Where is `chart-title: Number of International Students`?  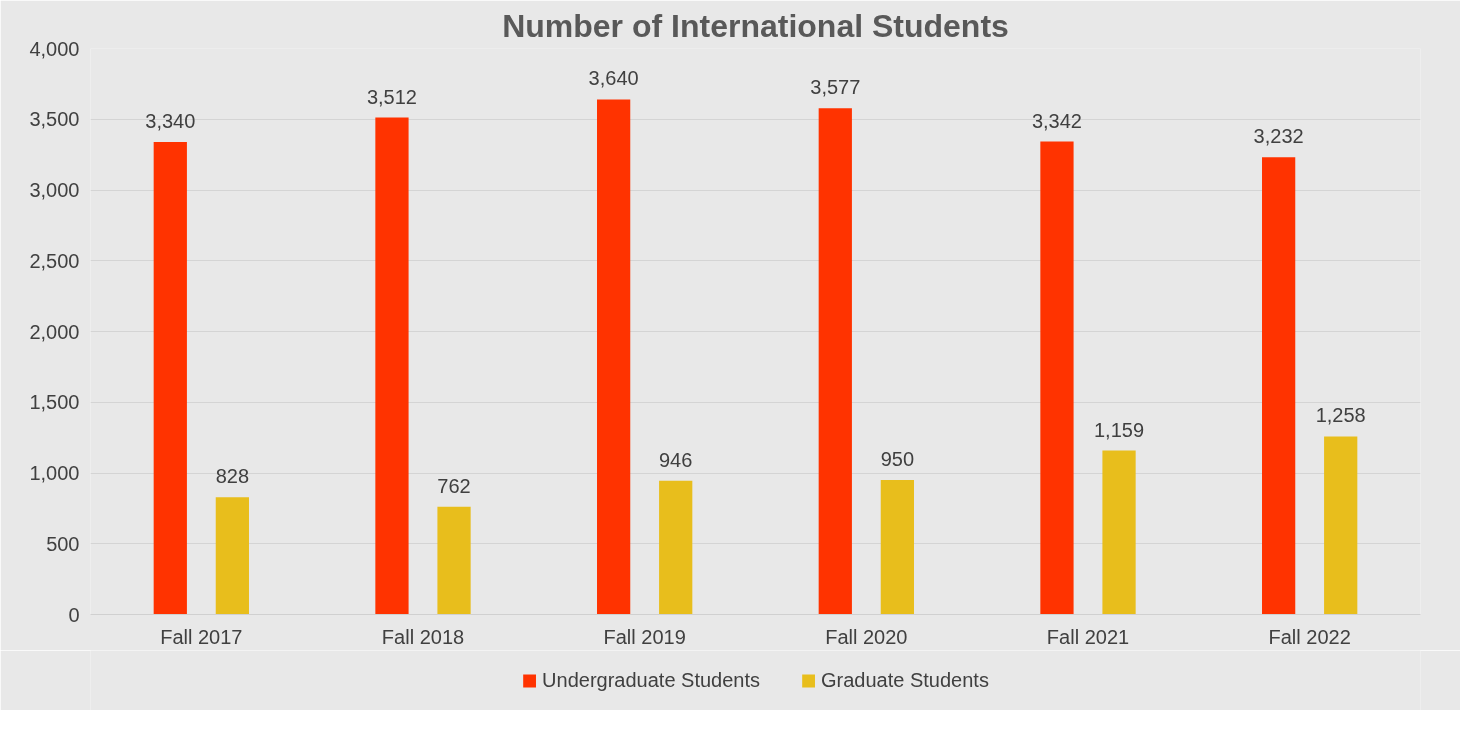
chart-title: Number of International Students is located at coordinates (755, 25).